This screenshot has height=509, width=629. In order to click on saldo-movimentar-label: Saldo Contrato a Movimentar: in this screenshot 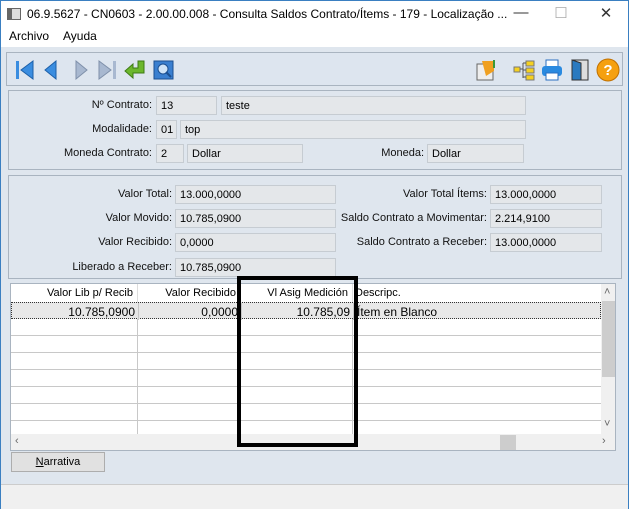, I will do `click(413, 218)`.